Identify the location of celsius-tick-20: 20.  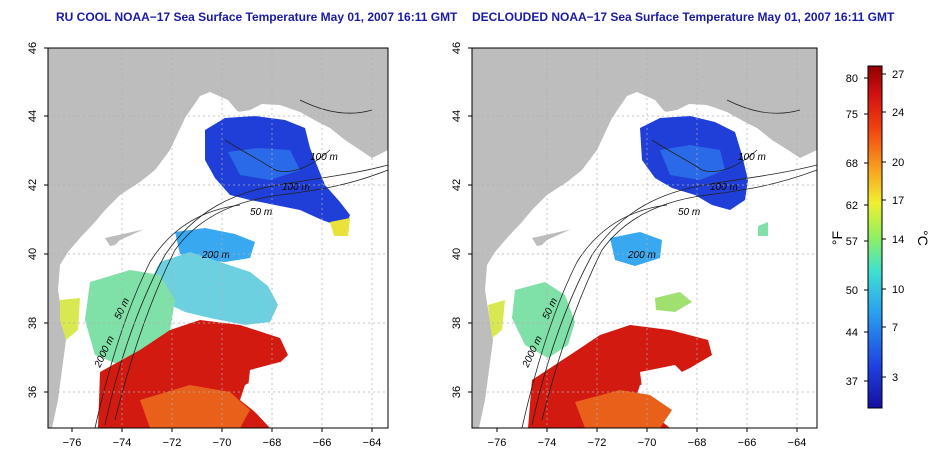
(898, 163).